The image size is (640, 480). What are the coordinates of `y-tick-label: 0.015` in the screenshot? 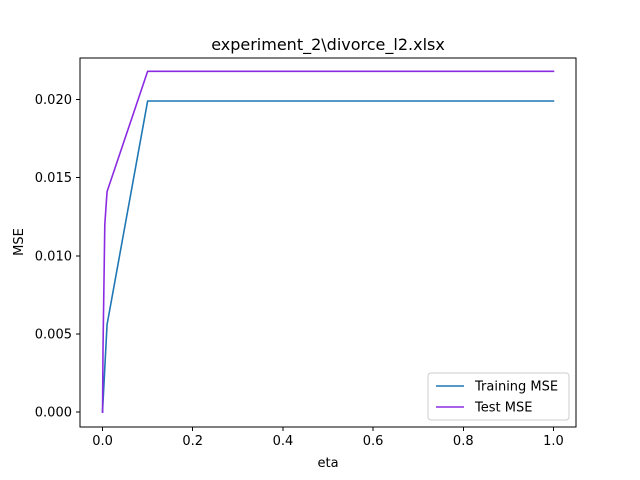 It's located at (53, 178).